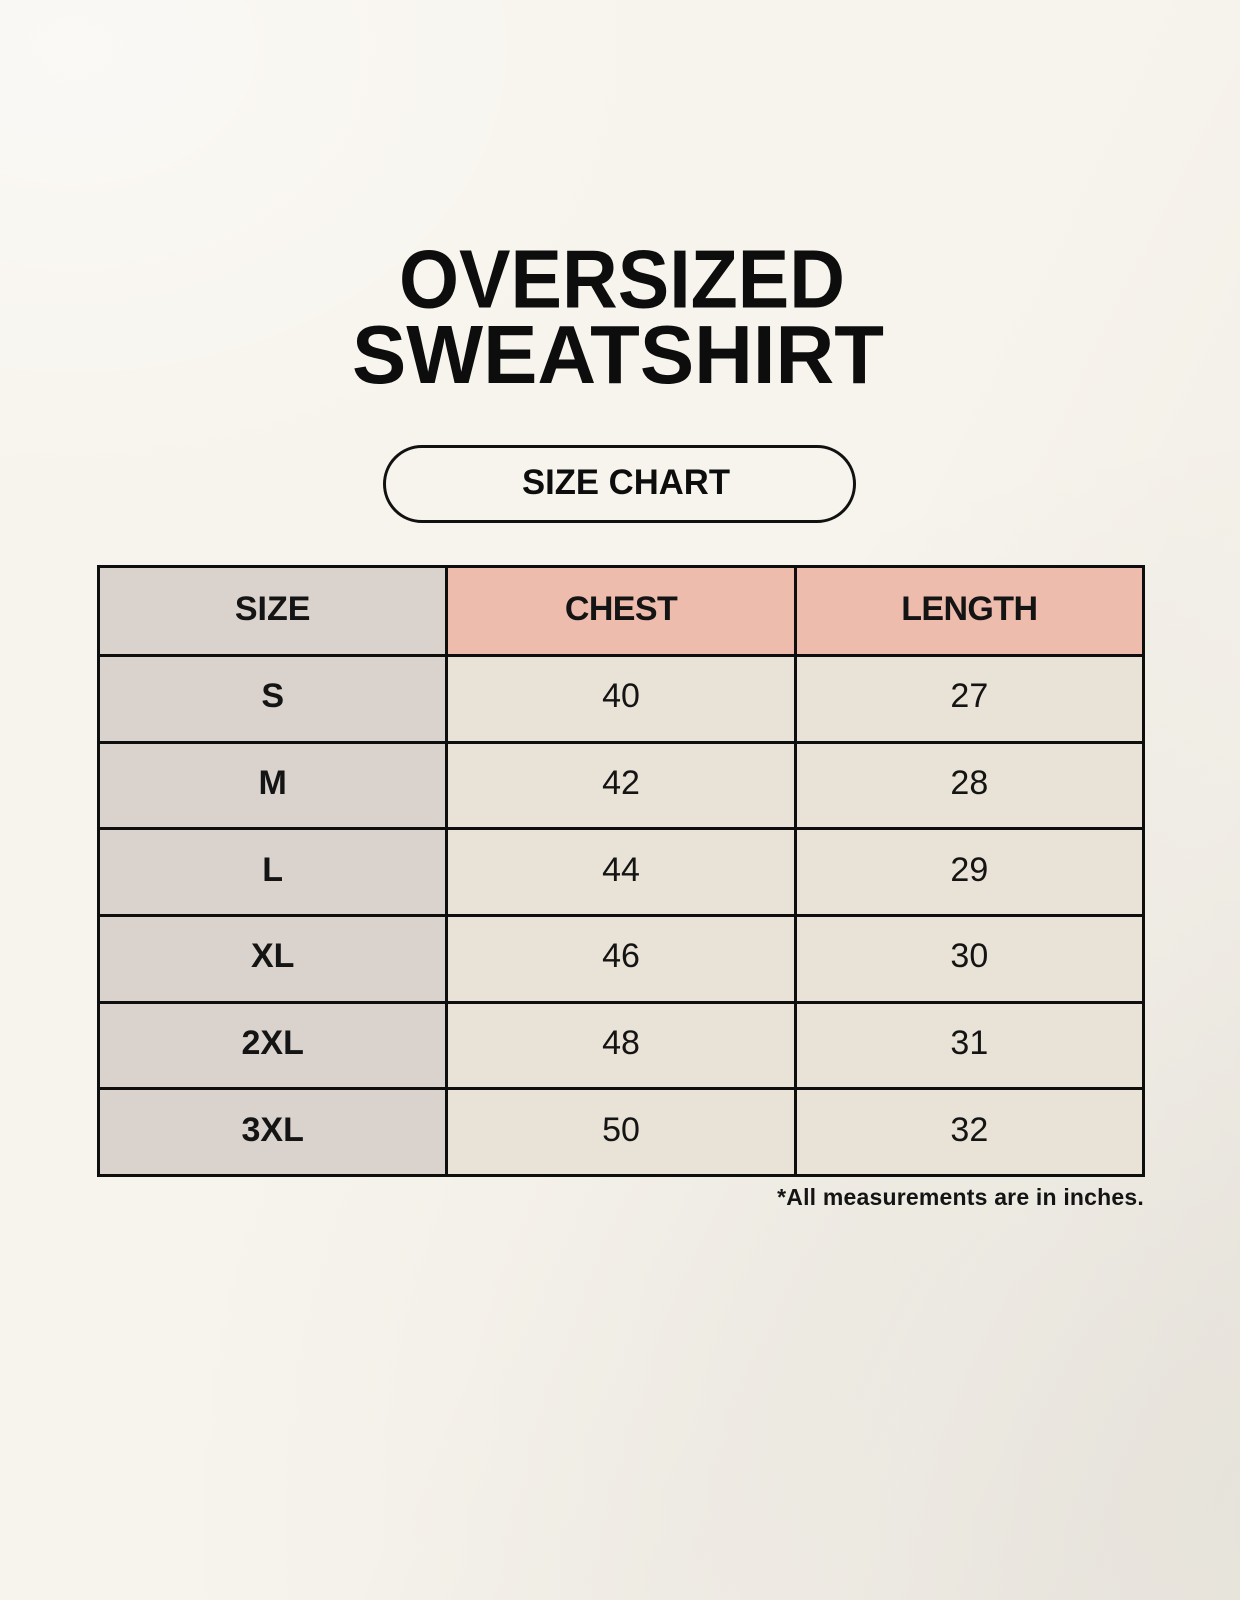  I want to click on svg-text: SIZE CHART, so click(626, 482).